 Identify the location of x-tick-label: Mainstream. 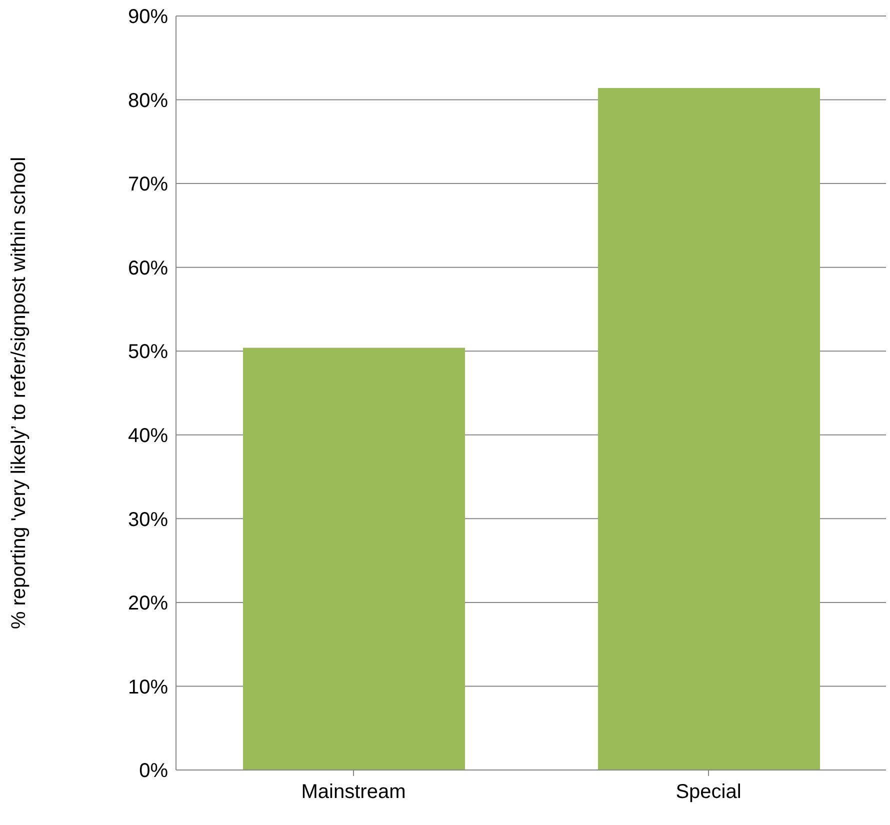
(353, 792).